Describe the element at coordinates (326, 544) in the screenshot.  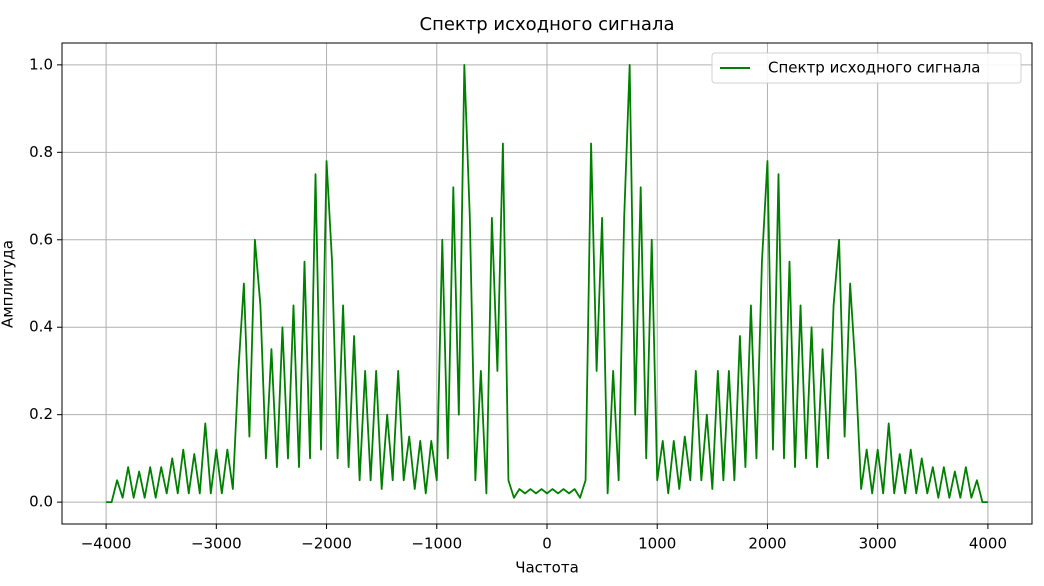
I see `x-tick-label: −2000` at that location.